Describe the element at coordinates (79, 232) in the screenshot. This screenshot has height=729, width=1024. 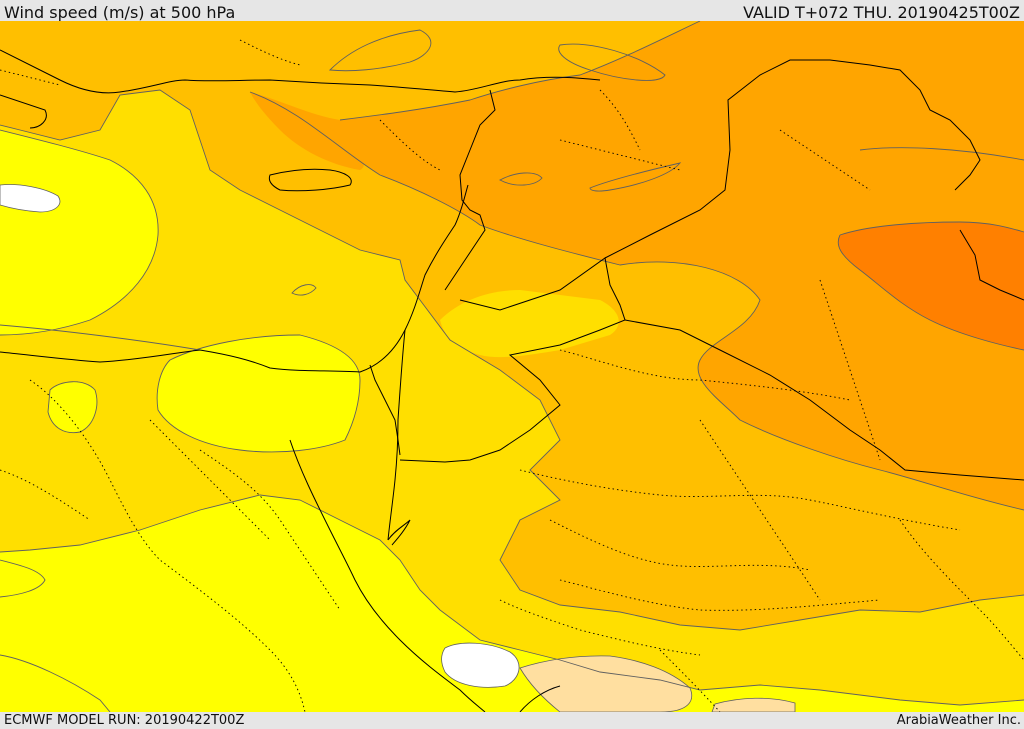
I see `band-fill-1-west` at that location.